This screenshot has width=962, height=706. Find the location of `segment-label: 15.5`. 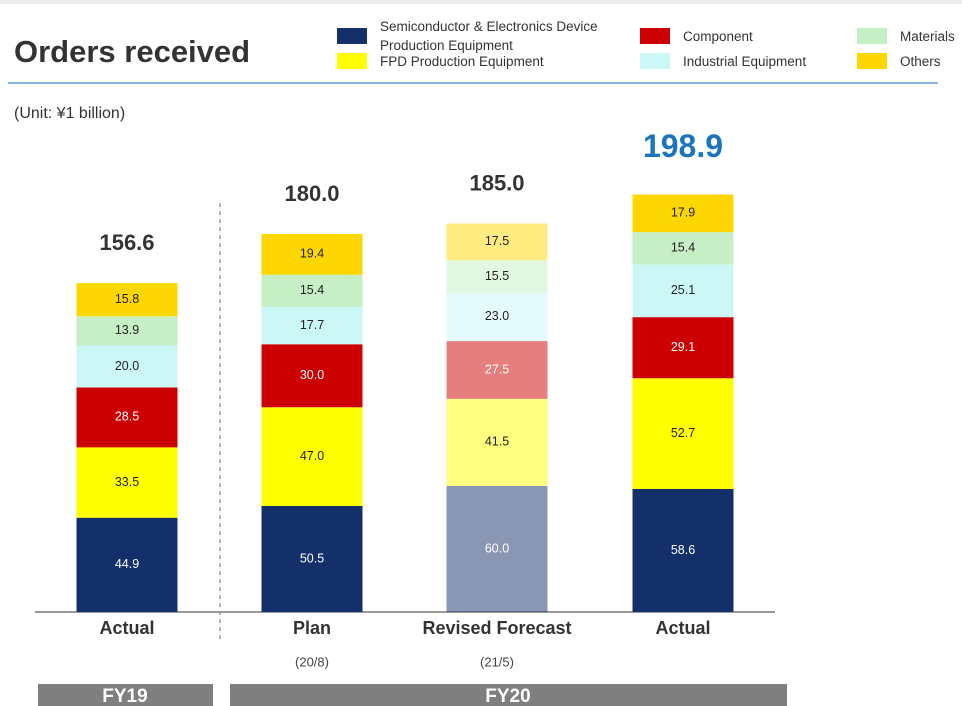

segment-label: 15.5 is located at coordinates (497, 276).